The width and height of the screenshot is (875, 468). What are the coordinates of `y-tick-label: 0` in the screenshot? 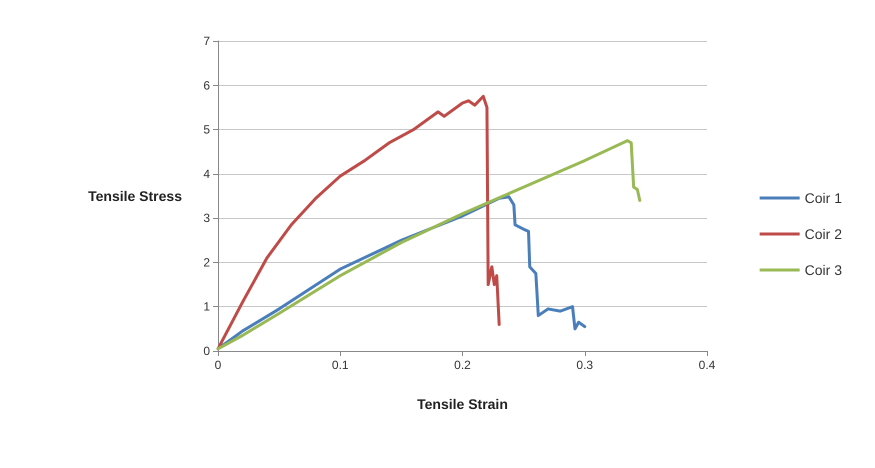 It's located at (206, 351).